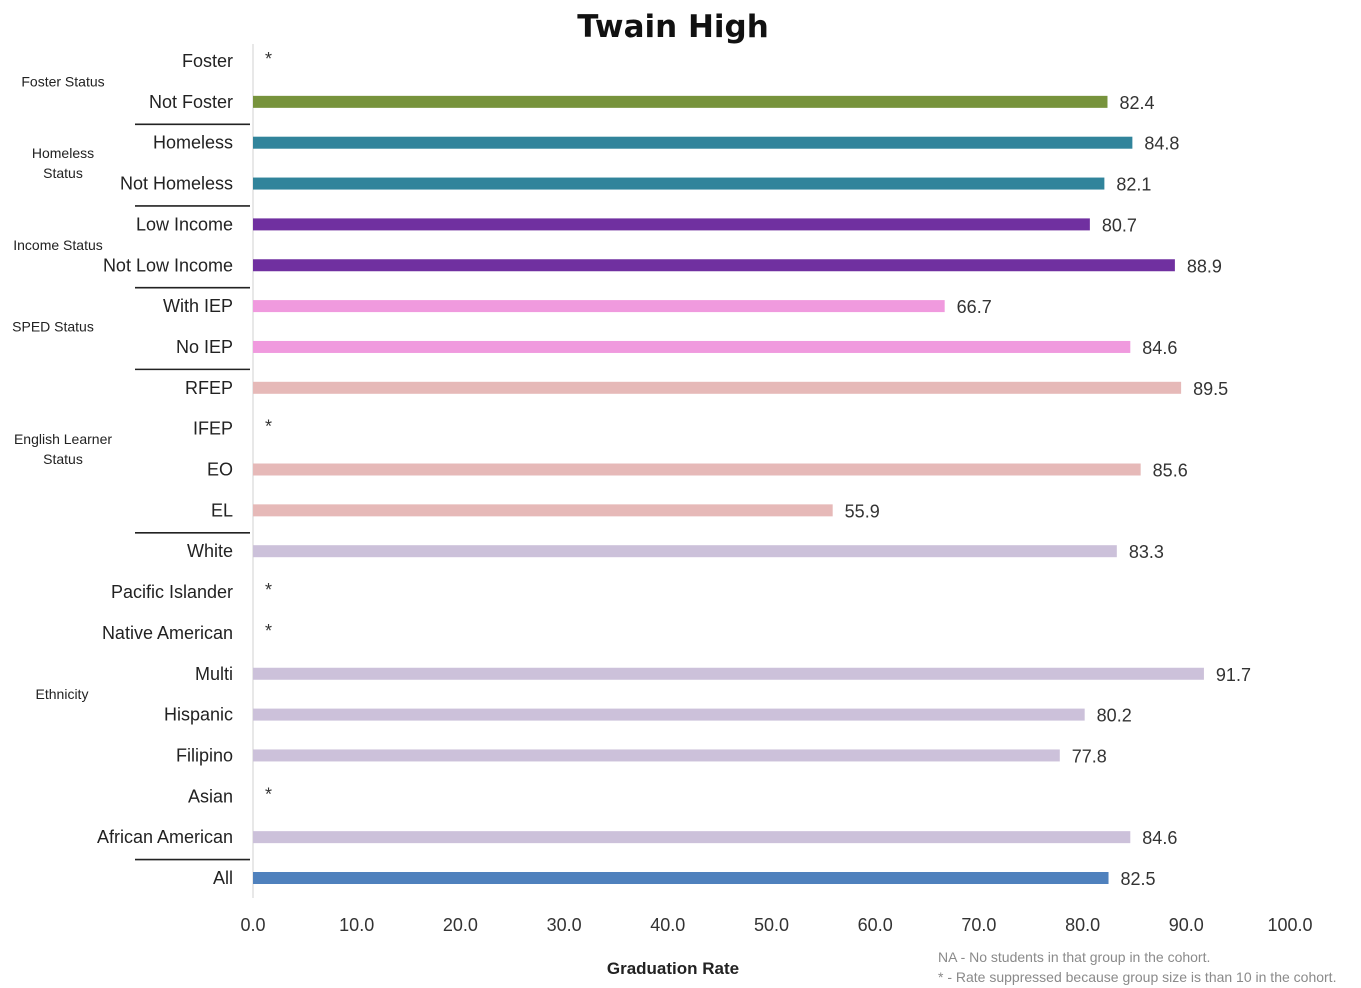 This screenshot has width=1361, height=988. Describe the element at coordinates (1146, 552) in the screenshot. I see `value-label-white: 83.3` at that location.